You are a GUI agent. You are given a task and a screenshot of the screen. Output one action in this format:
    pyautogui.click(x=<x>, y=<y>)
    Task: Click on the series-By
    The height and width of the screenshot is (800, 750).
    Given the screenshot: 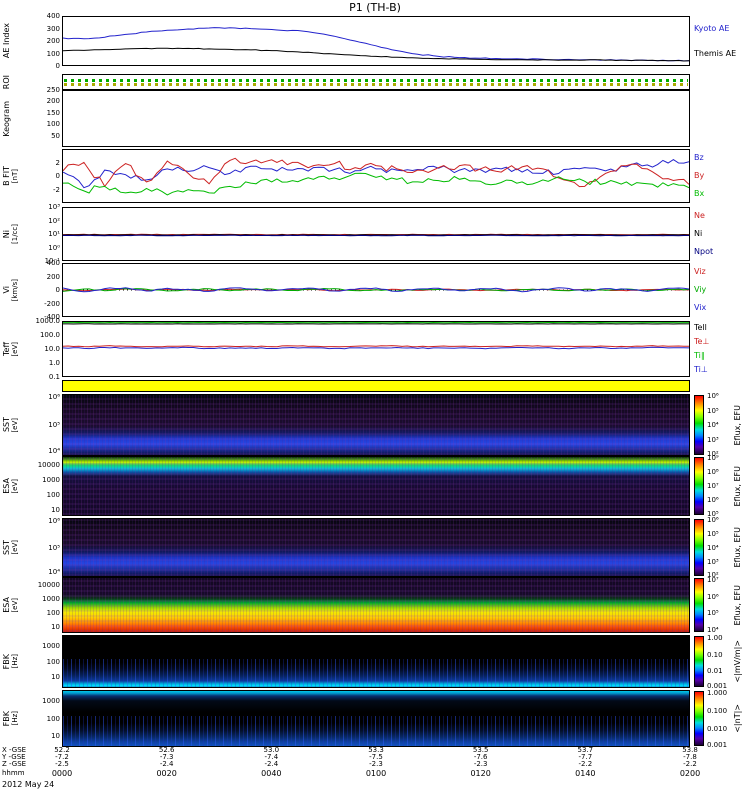 What is the action you would take?
    pyautogui.click(x=376, y=172)
    